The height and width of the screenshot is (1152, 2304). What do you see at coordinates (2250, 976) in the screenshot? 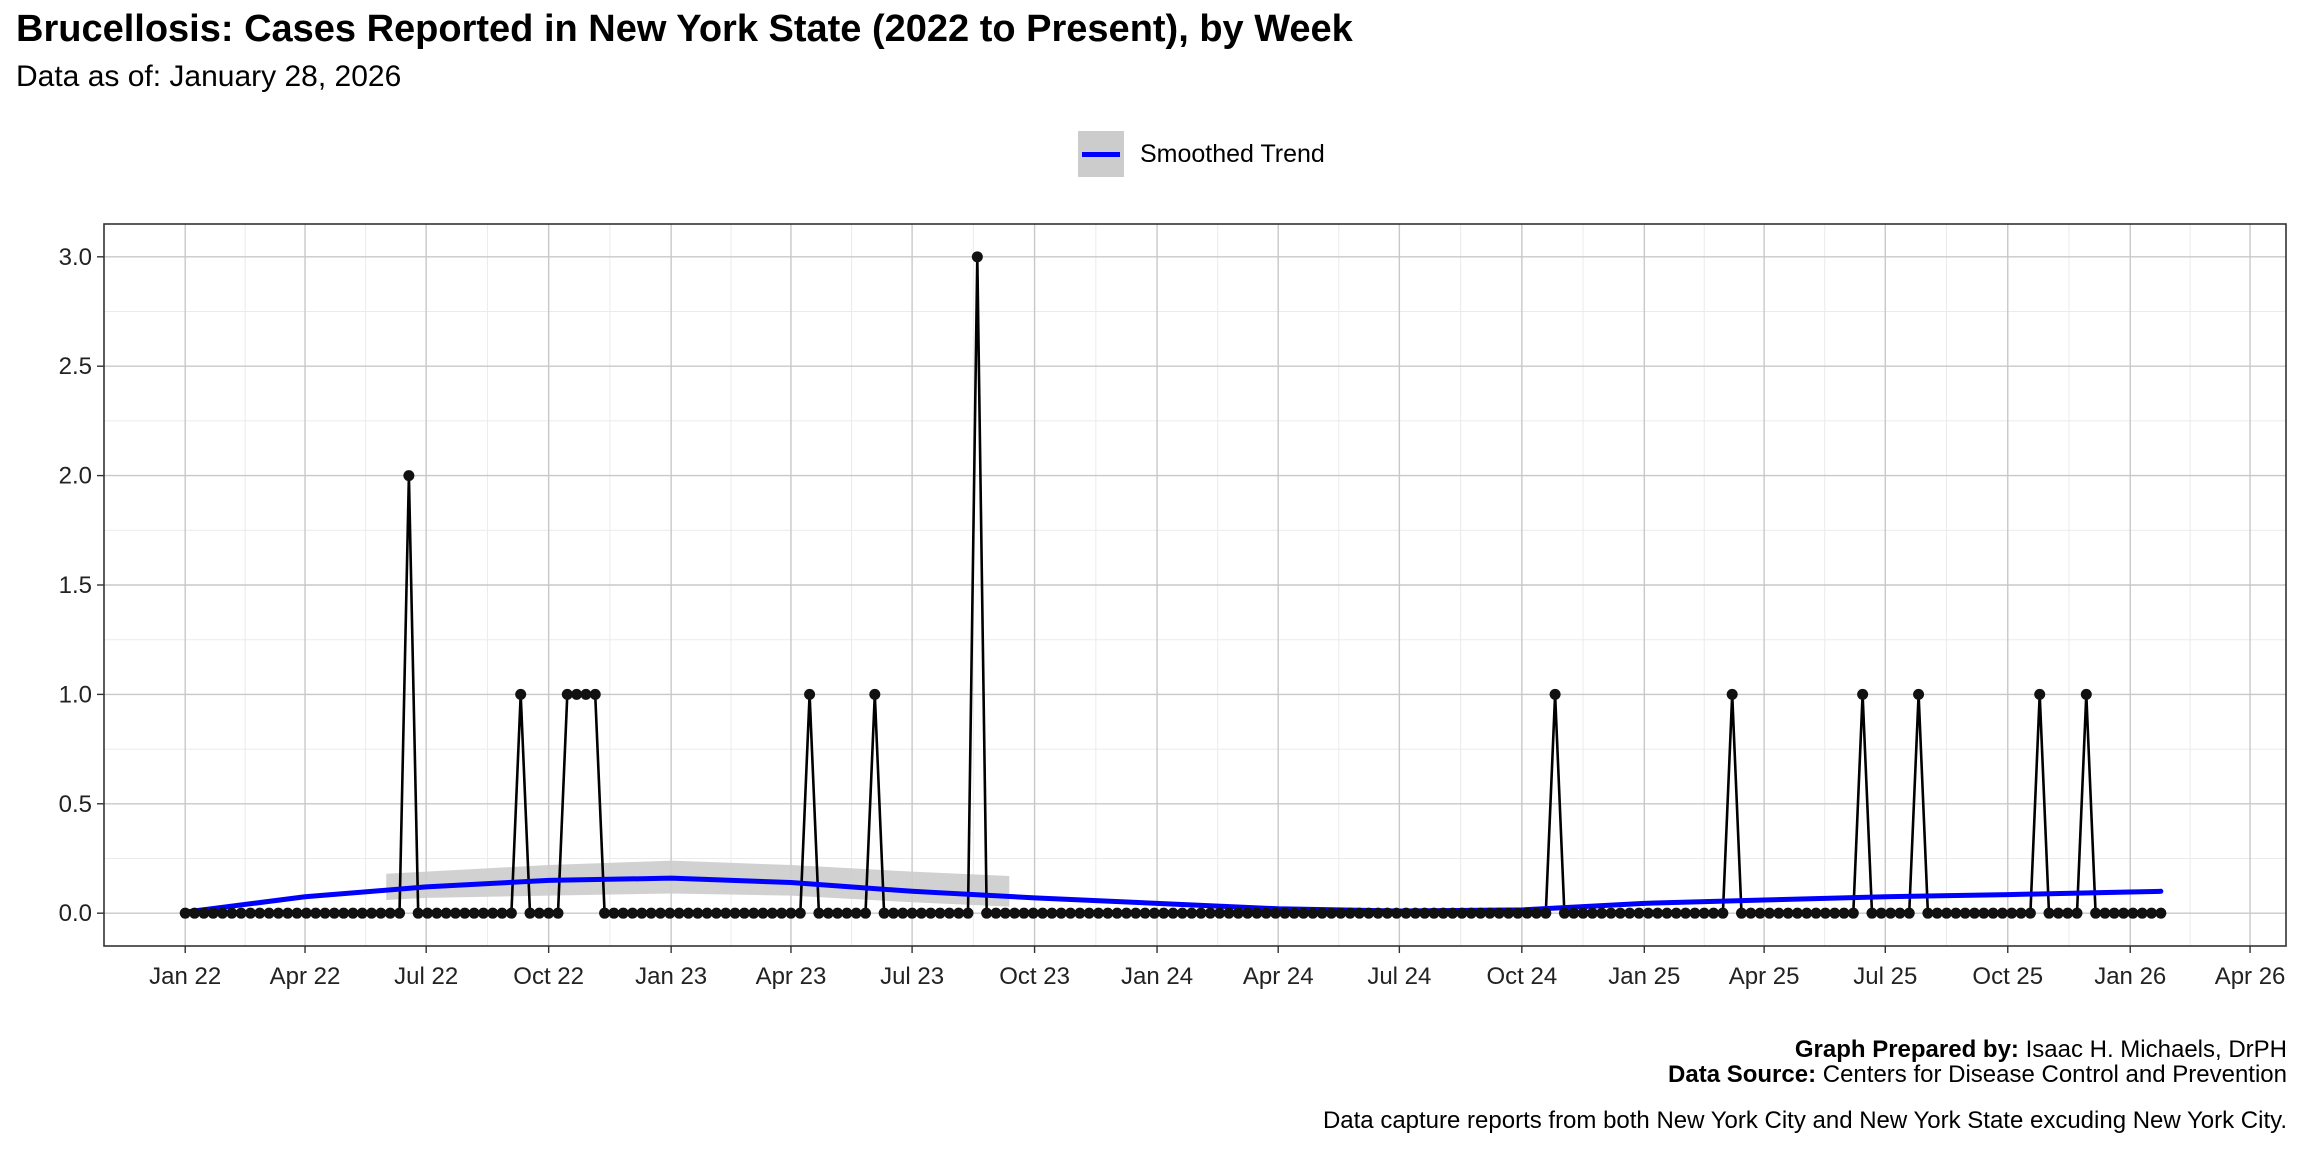
I see `x-tick-label: Apr 26` at bounding box center [2250, 976].